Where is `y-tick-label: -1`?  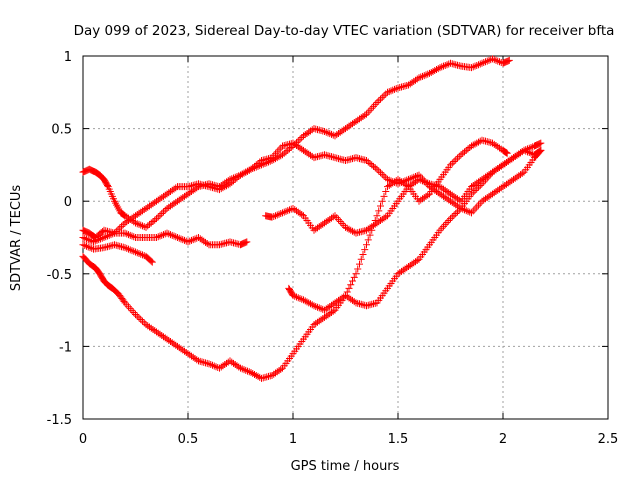 y-tick-label: -1 is located at coordinates (65, 347).